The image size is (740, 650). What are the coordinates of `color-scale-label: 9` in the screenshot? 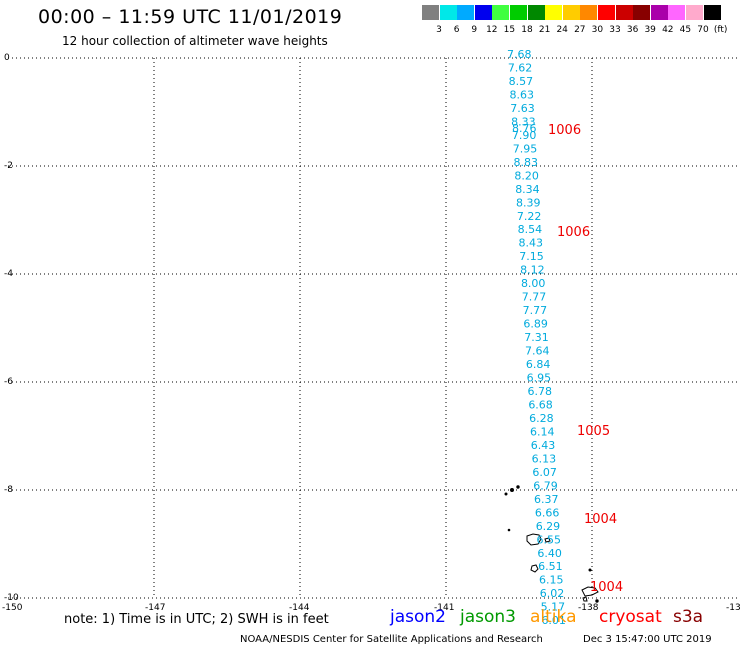 It's located at (474, 30).